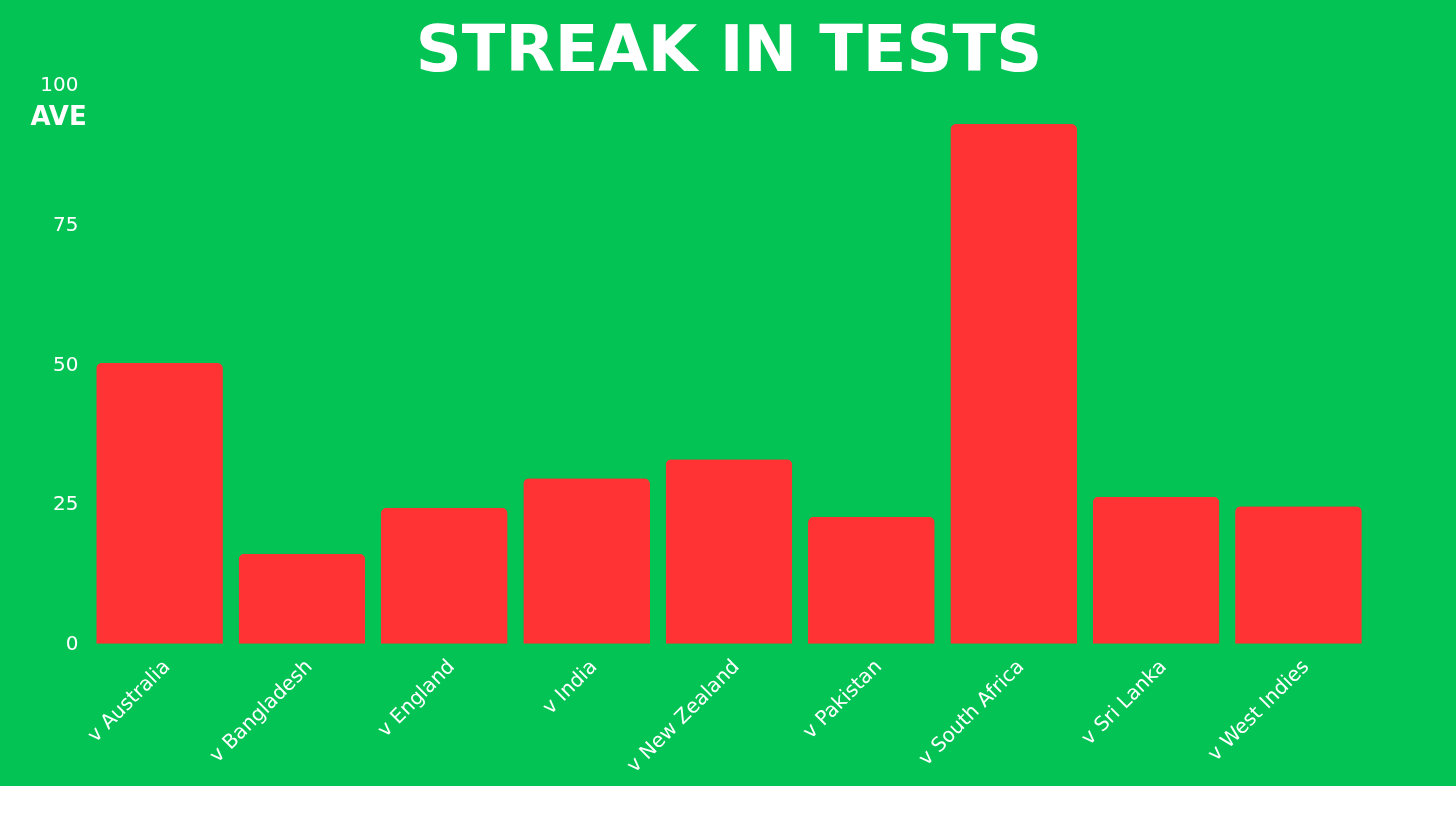 This screenshot has height=819, width=1456. What do you see at coordinates (66, 223) in the screenshot?
I see `y-tick-label: 75` at bounding box center [66, 223].